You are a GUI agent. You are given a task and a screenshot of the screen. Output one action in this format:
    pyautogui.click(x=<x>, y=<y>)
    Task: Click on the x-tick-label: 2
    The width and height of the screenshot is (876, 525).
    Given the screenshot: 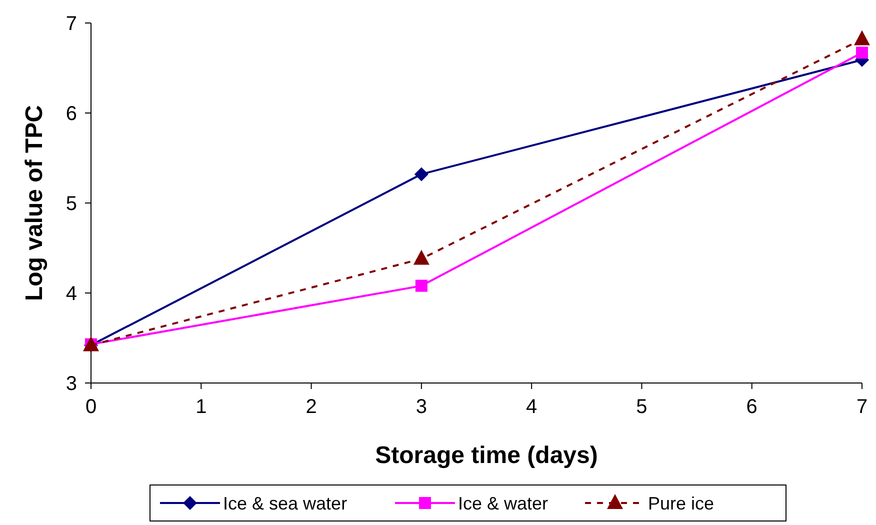 What is the action you would take?
    pyautogui.click(x=311, y=407)
    